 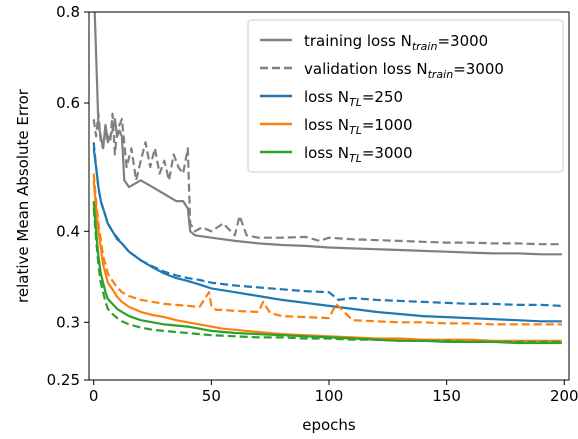 I want to click on y-tick-label: 0.8, so click(x=68, y=12).